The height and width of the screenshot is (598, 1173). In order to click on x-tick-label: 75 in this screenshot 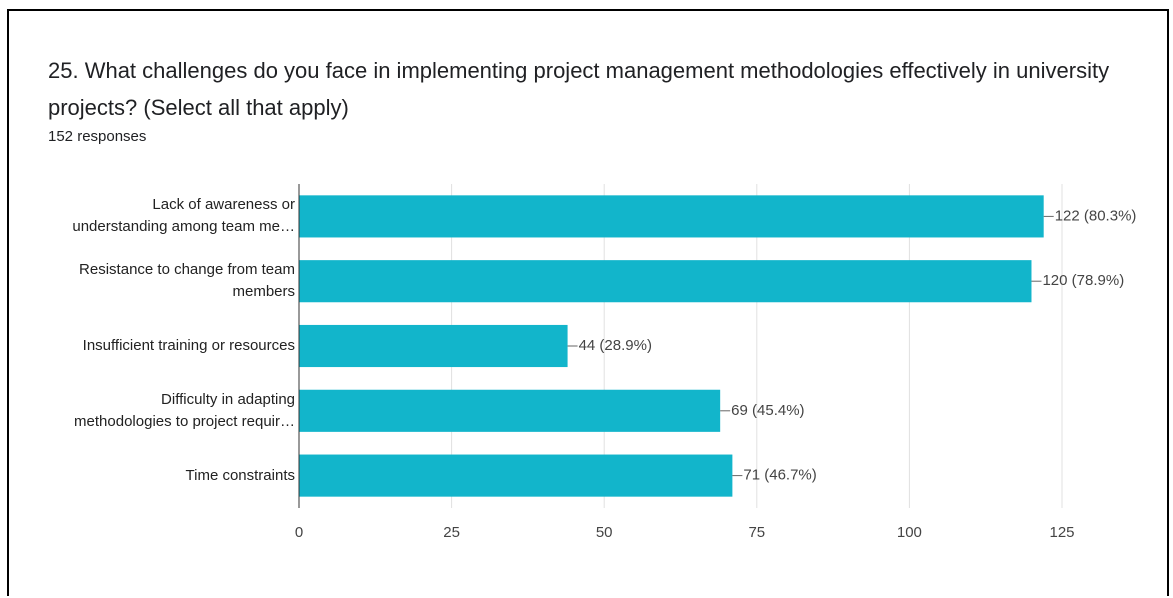, I will do `click(756, 532)`.